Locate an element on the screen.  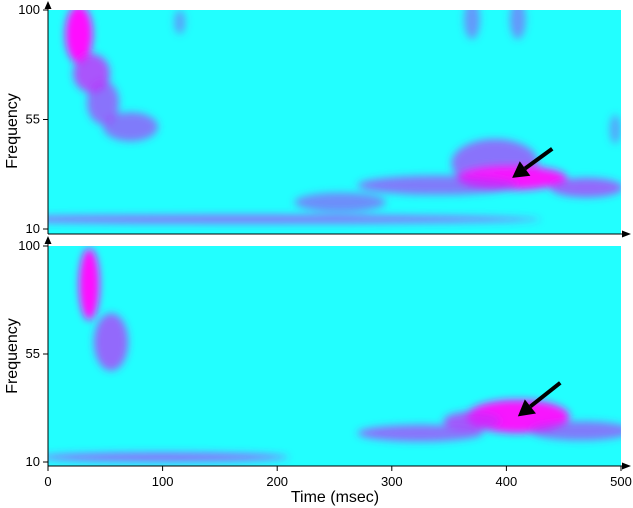
top-x-axis-arrowhead is located at coordinates (626, 234).